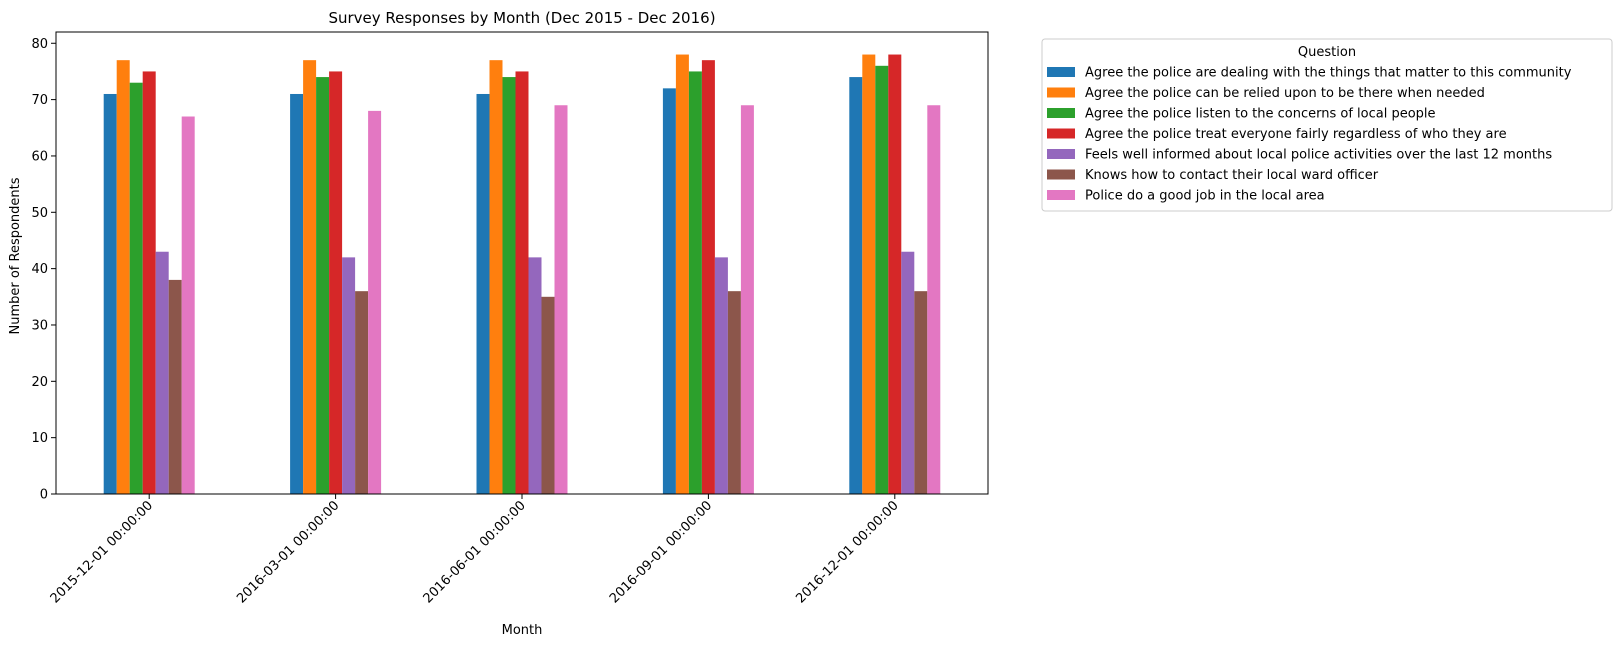 The image size is (1620, 647). What do you see at coordinates (39, 382) in the screenshot?
I see `y-tick-label: 20` at bounding box center [39, 382].